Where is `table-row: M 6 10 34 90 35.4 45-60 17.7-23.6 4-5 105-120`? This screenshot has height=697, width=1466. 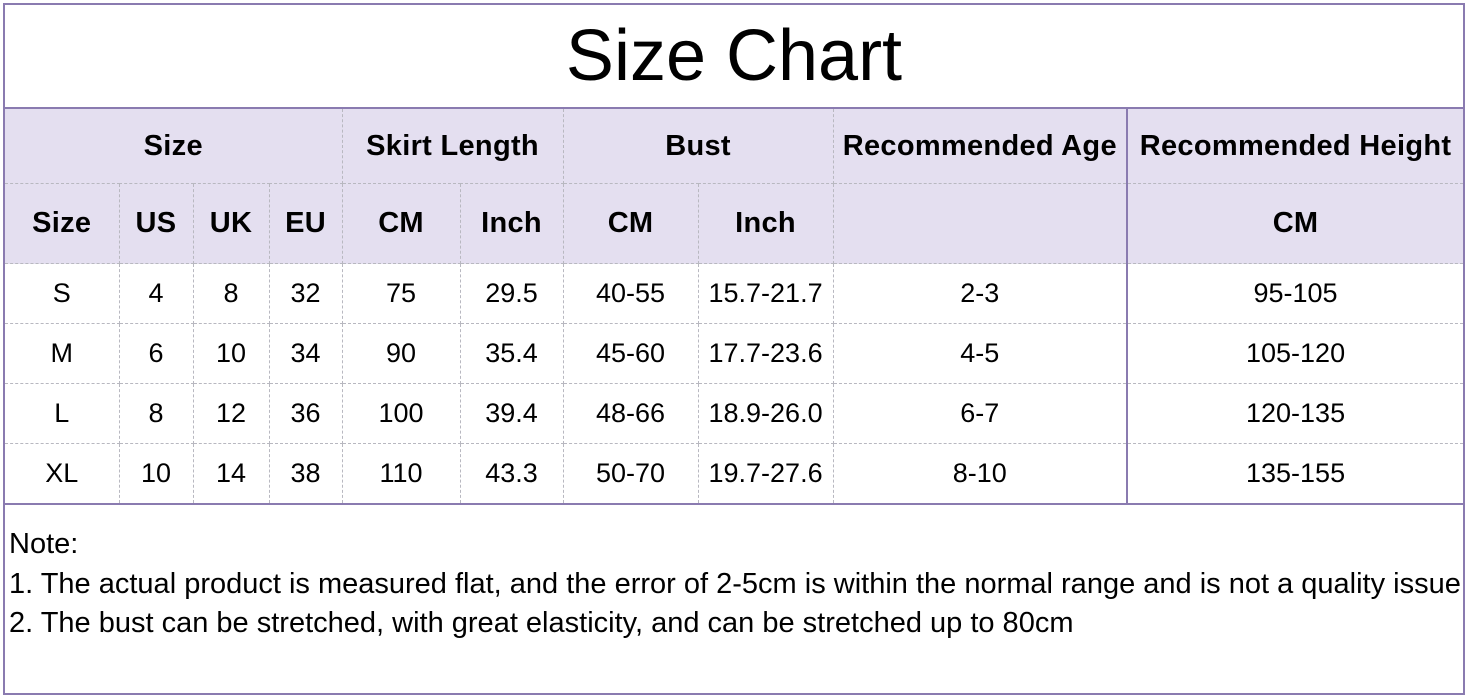 table-row: M 6 10 34 90 35.4 45-60 17.7-23.6 4-5 105-120 is located at coordinates (734, 353).